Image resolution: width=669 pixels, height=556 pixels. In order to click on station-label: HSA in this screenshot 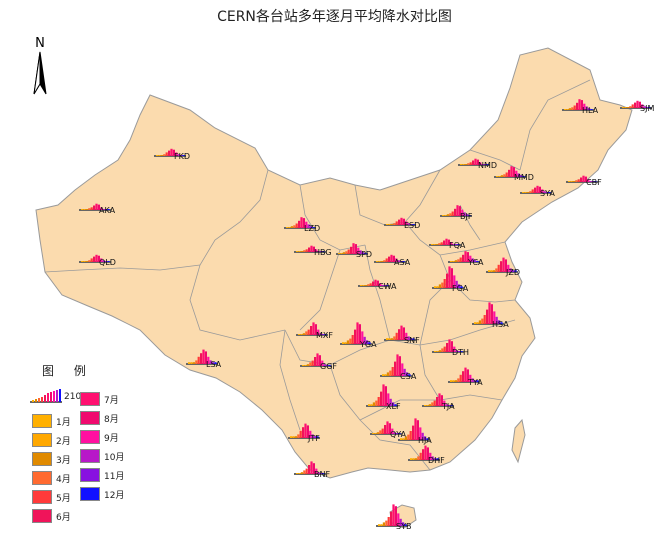, I will do `click(500, 324)`.